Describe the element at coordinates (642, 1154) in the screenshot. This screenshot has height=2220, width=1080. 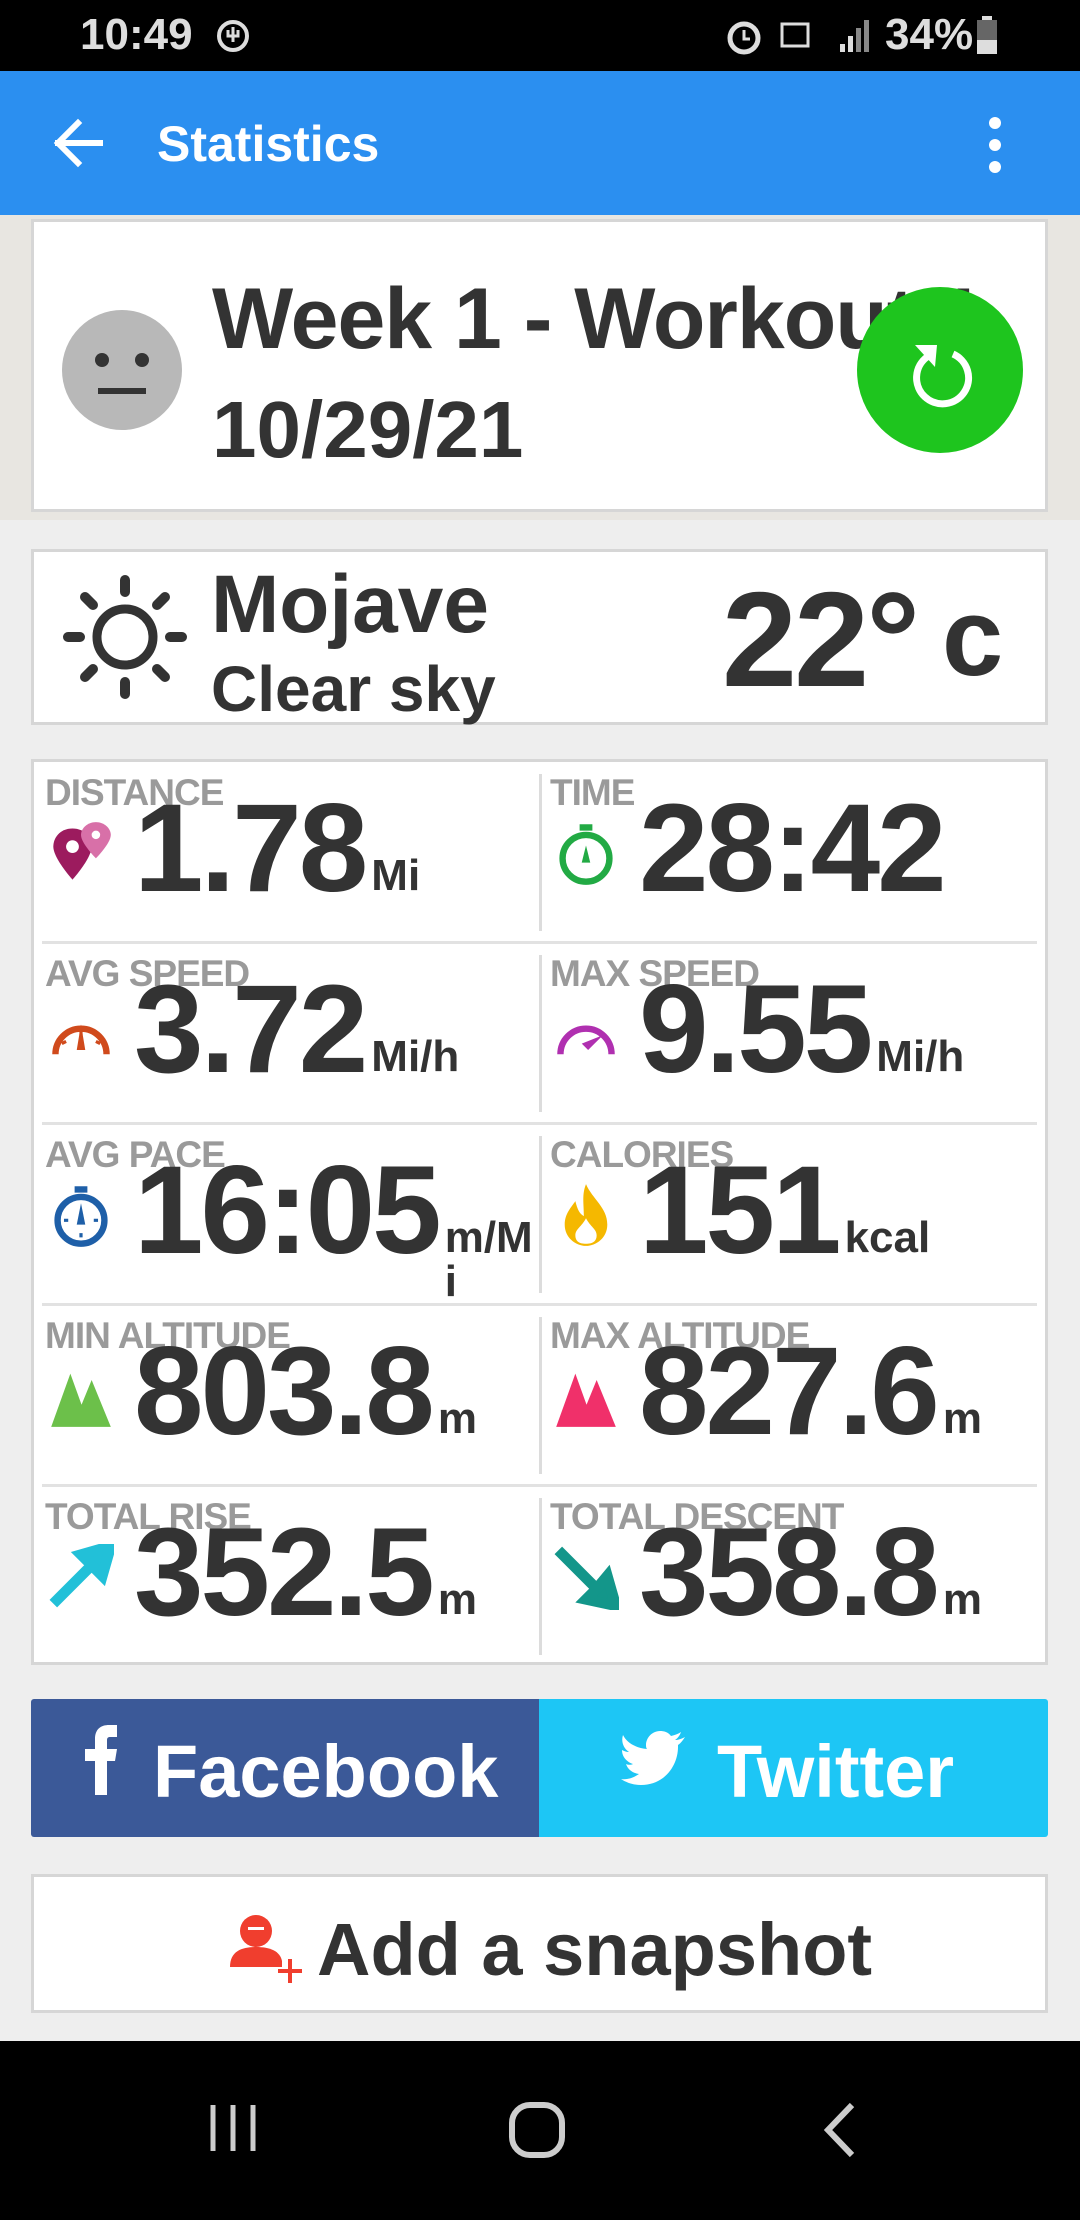
I see `stat-label: CALORIES` at that location.